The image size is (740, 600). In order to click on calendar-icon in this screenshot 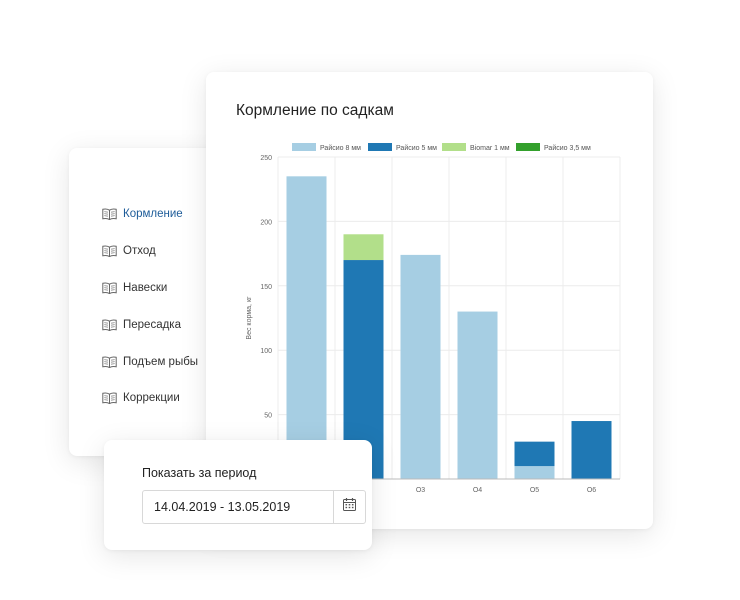, I will do `click(349, 507)`.